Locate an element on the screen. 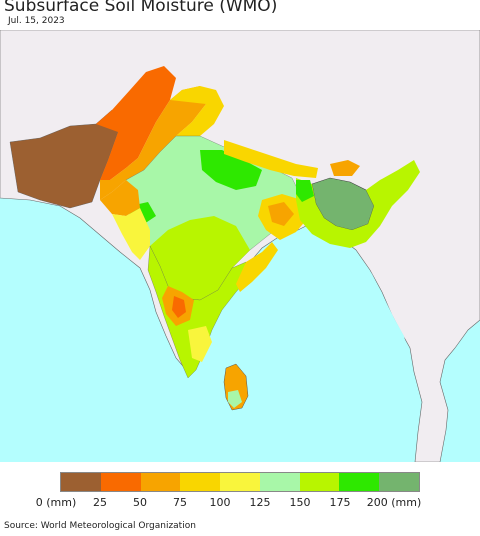 This screenshot has width=480, height=536. region-dry-south is located at coordinates (179, 307).